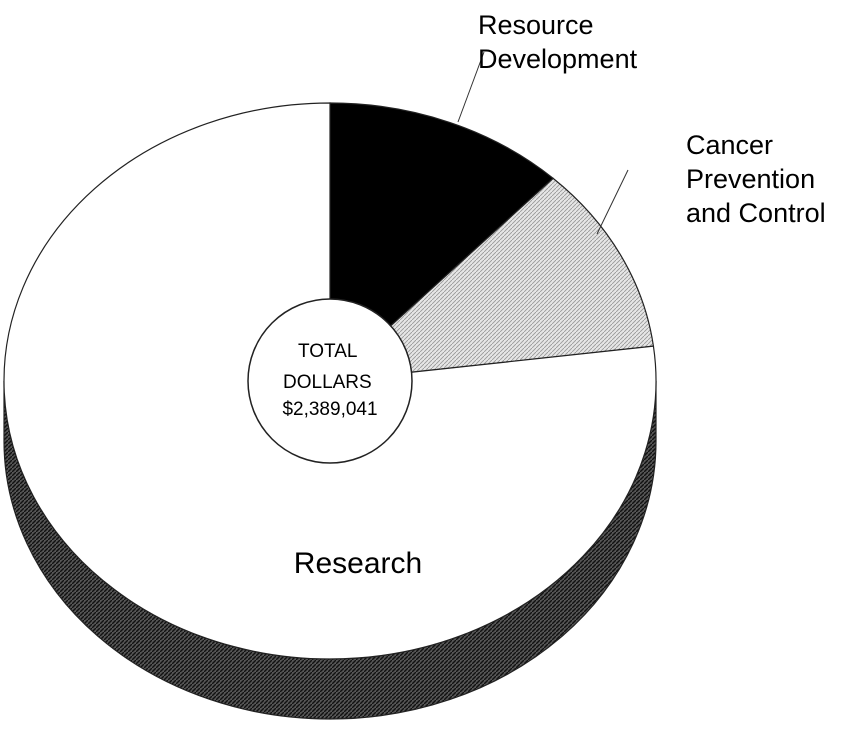  I want to click on slice-label-cancer-prevention-and-control-line-2: Prevention, so click(750, 179).